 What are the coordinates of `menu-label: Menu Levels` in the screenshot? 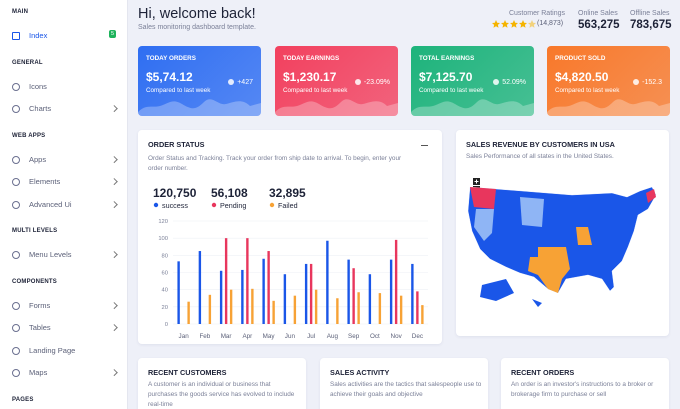 It's located at (50, 254).